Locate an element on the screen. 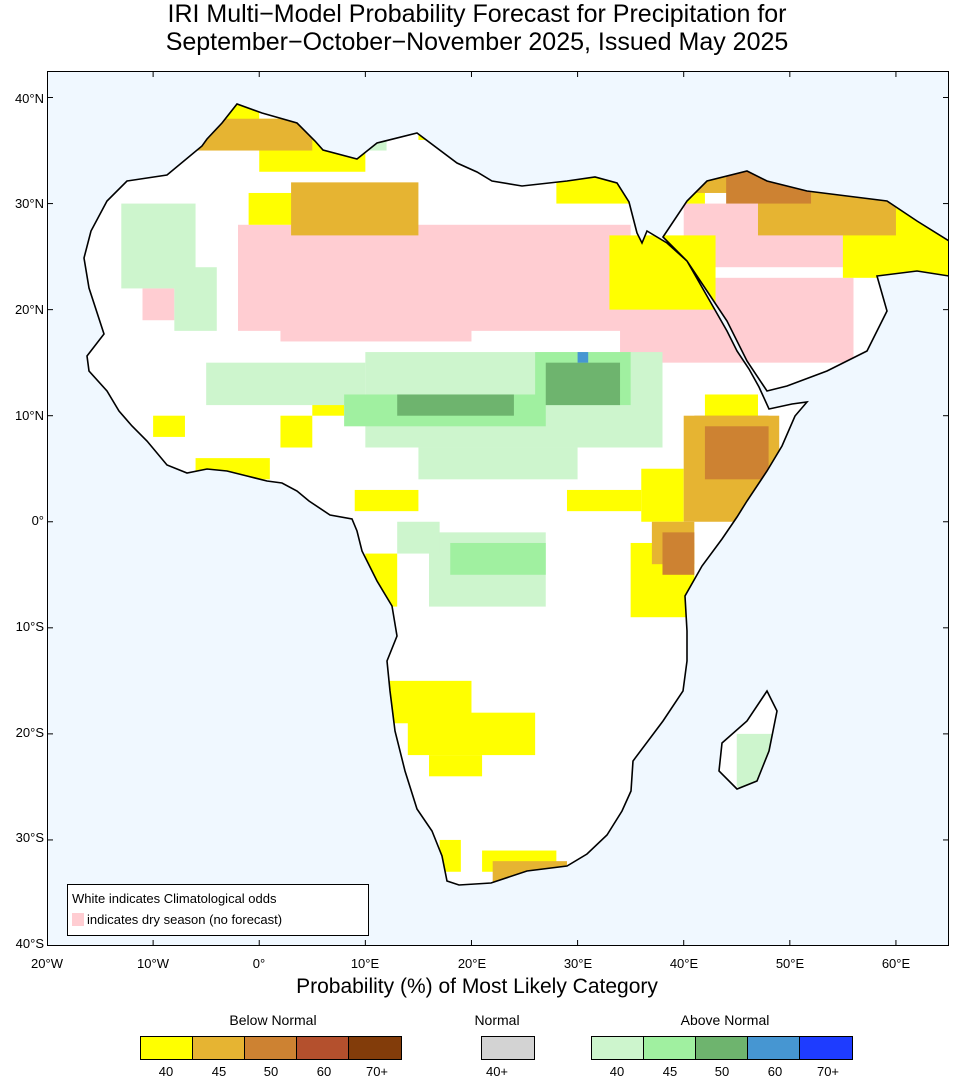 This screenshot has width=954, height=1079. below-label-70: 70+ is located at coordinates (377, 1071).